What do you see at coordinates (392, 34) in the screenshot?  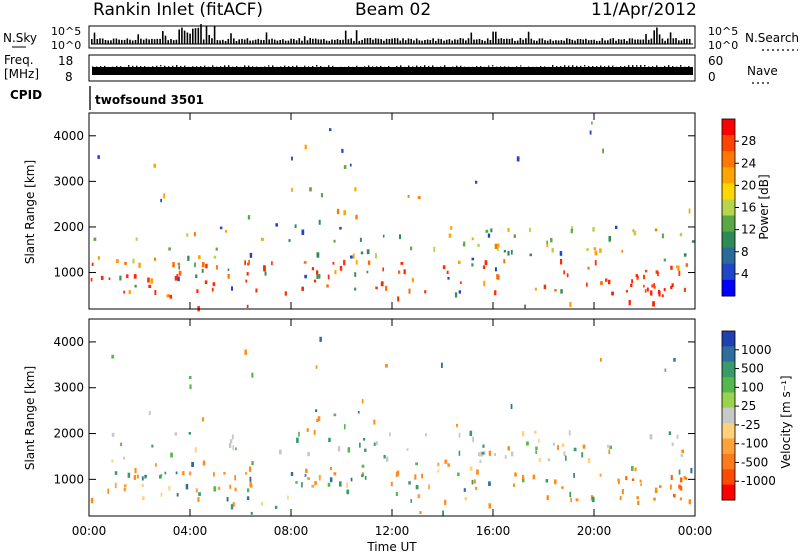 I see `noise-bars` at bounding box center [392, 34].